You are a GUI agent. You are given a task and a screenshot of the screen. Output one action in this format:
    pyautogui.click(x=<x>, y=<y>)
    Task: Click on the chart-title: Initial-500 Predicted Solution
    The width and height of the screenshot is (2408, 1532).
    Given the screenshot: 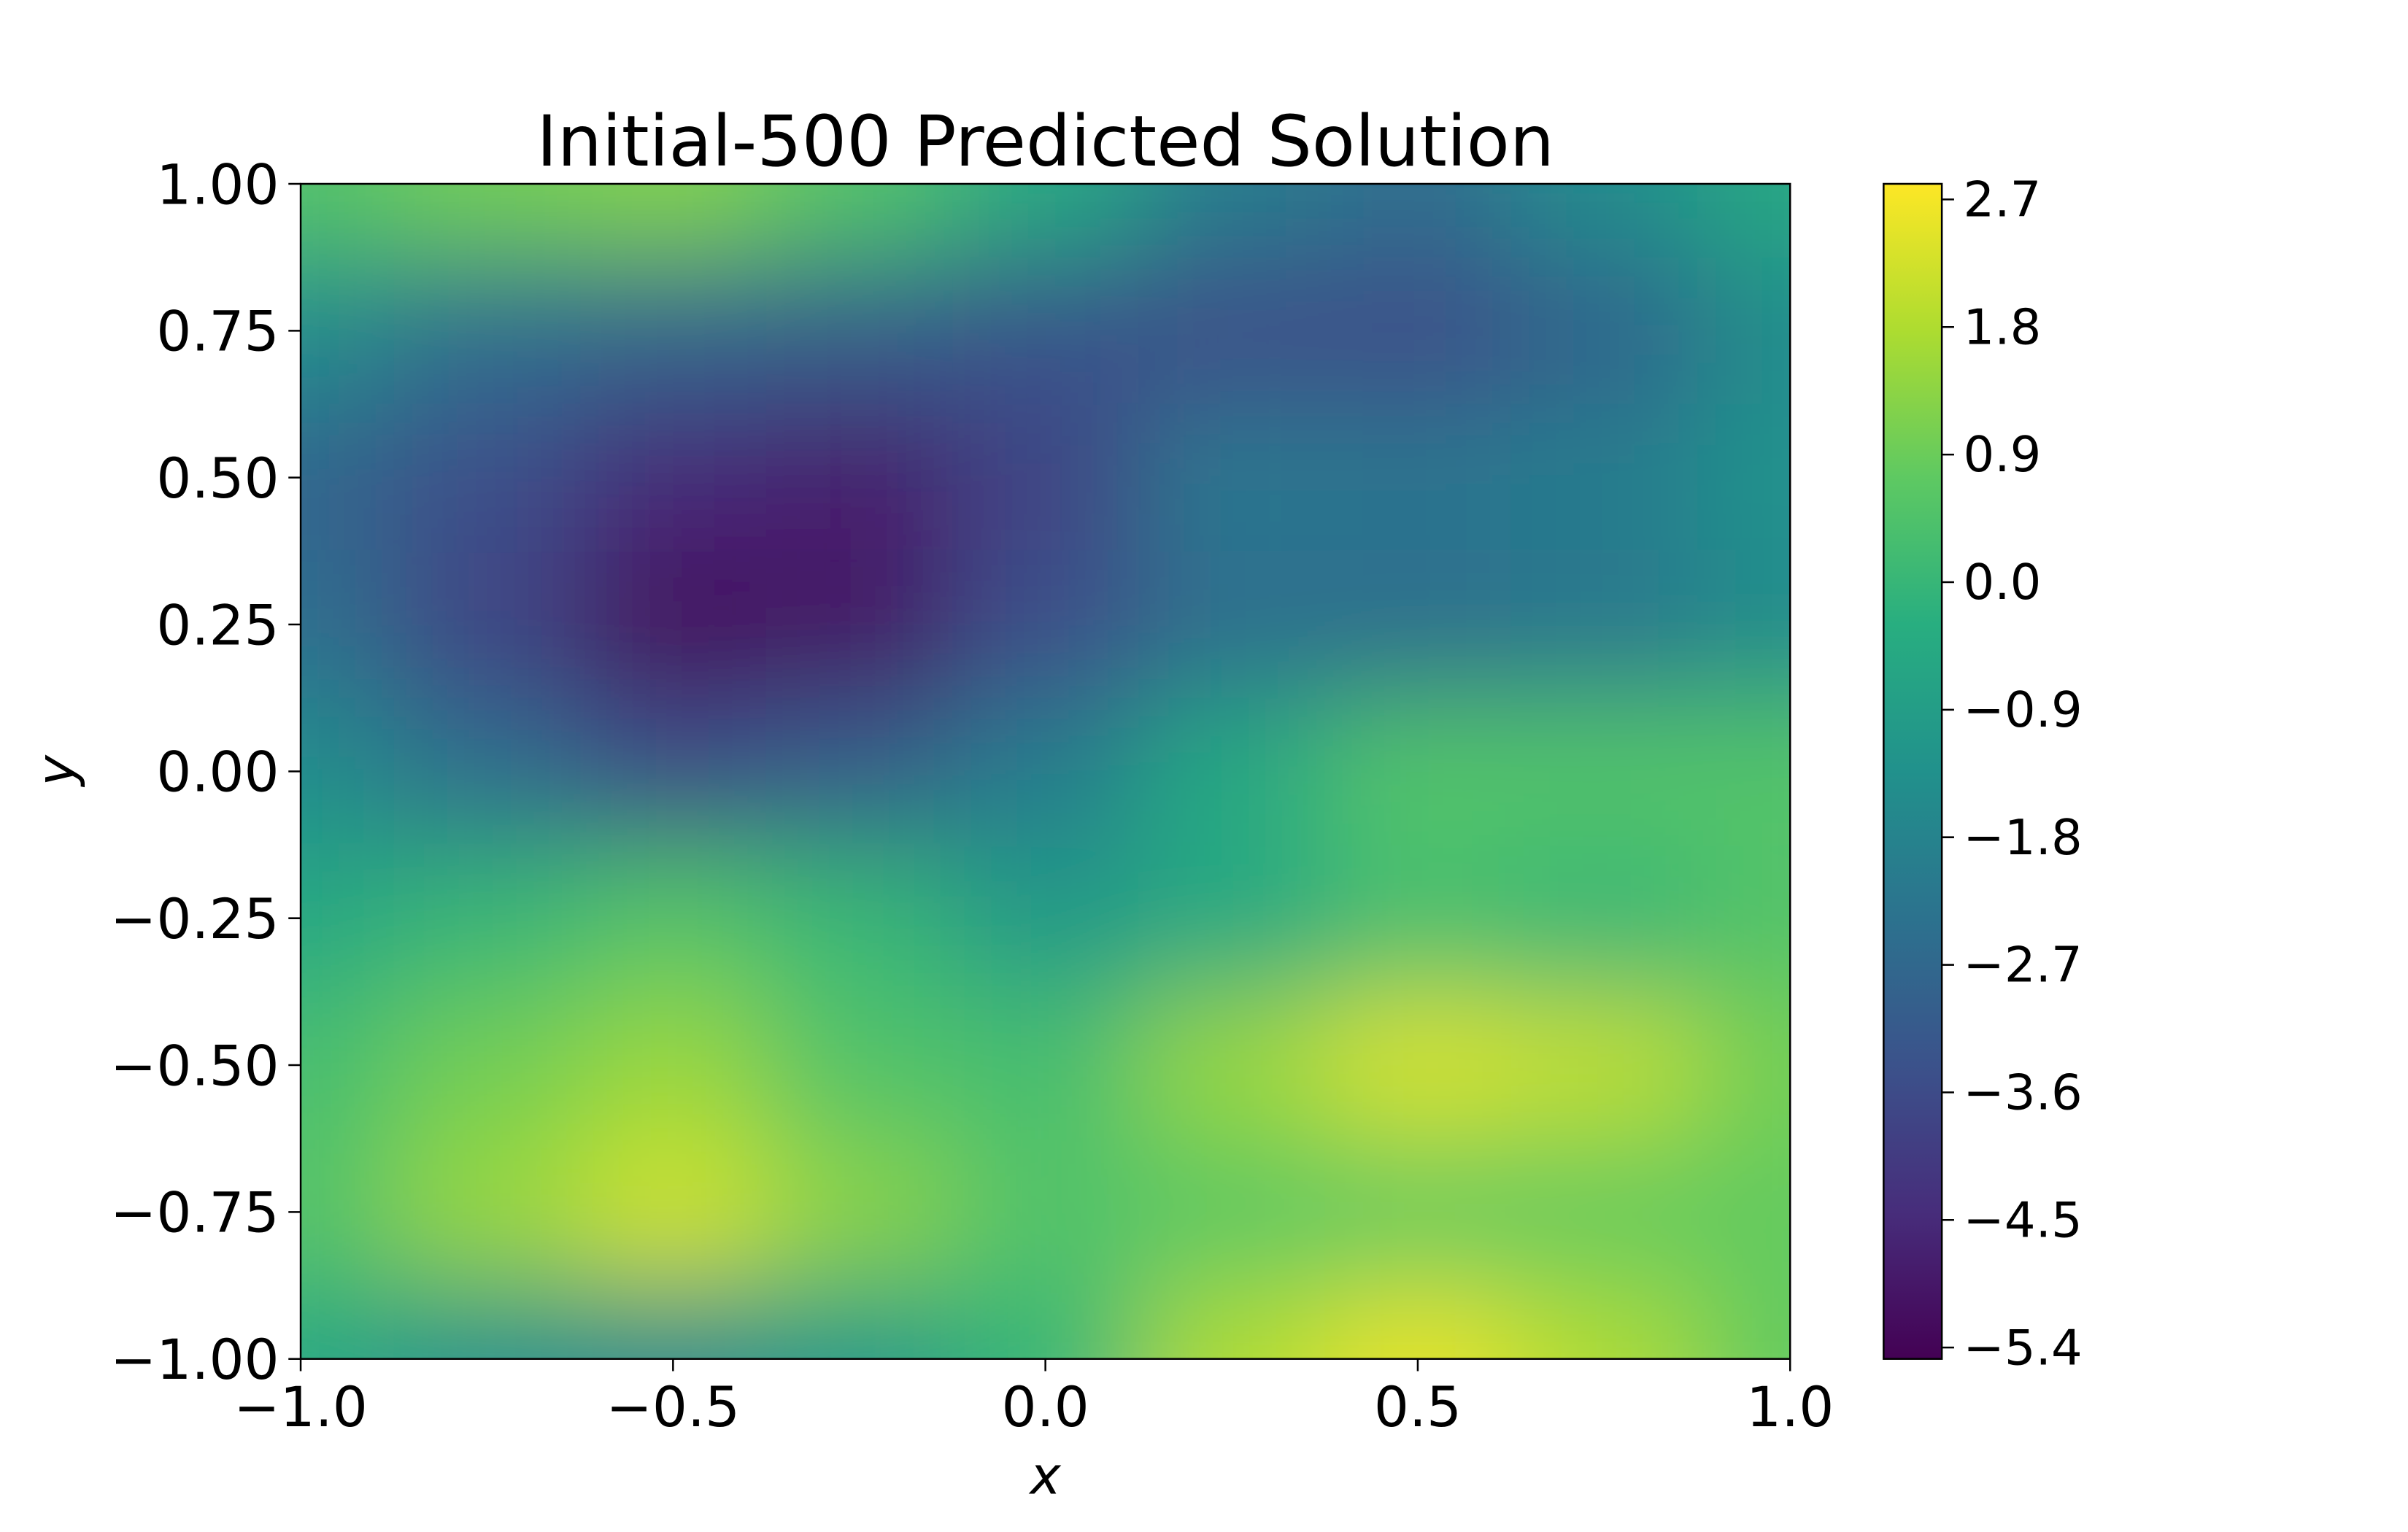 What is the action you would take?
    pyautogui.click(x=1045, y=141)
    